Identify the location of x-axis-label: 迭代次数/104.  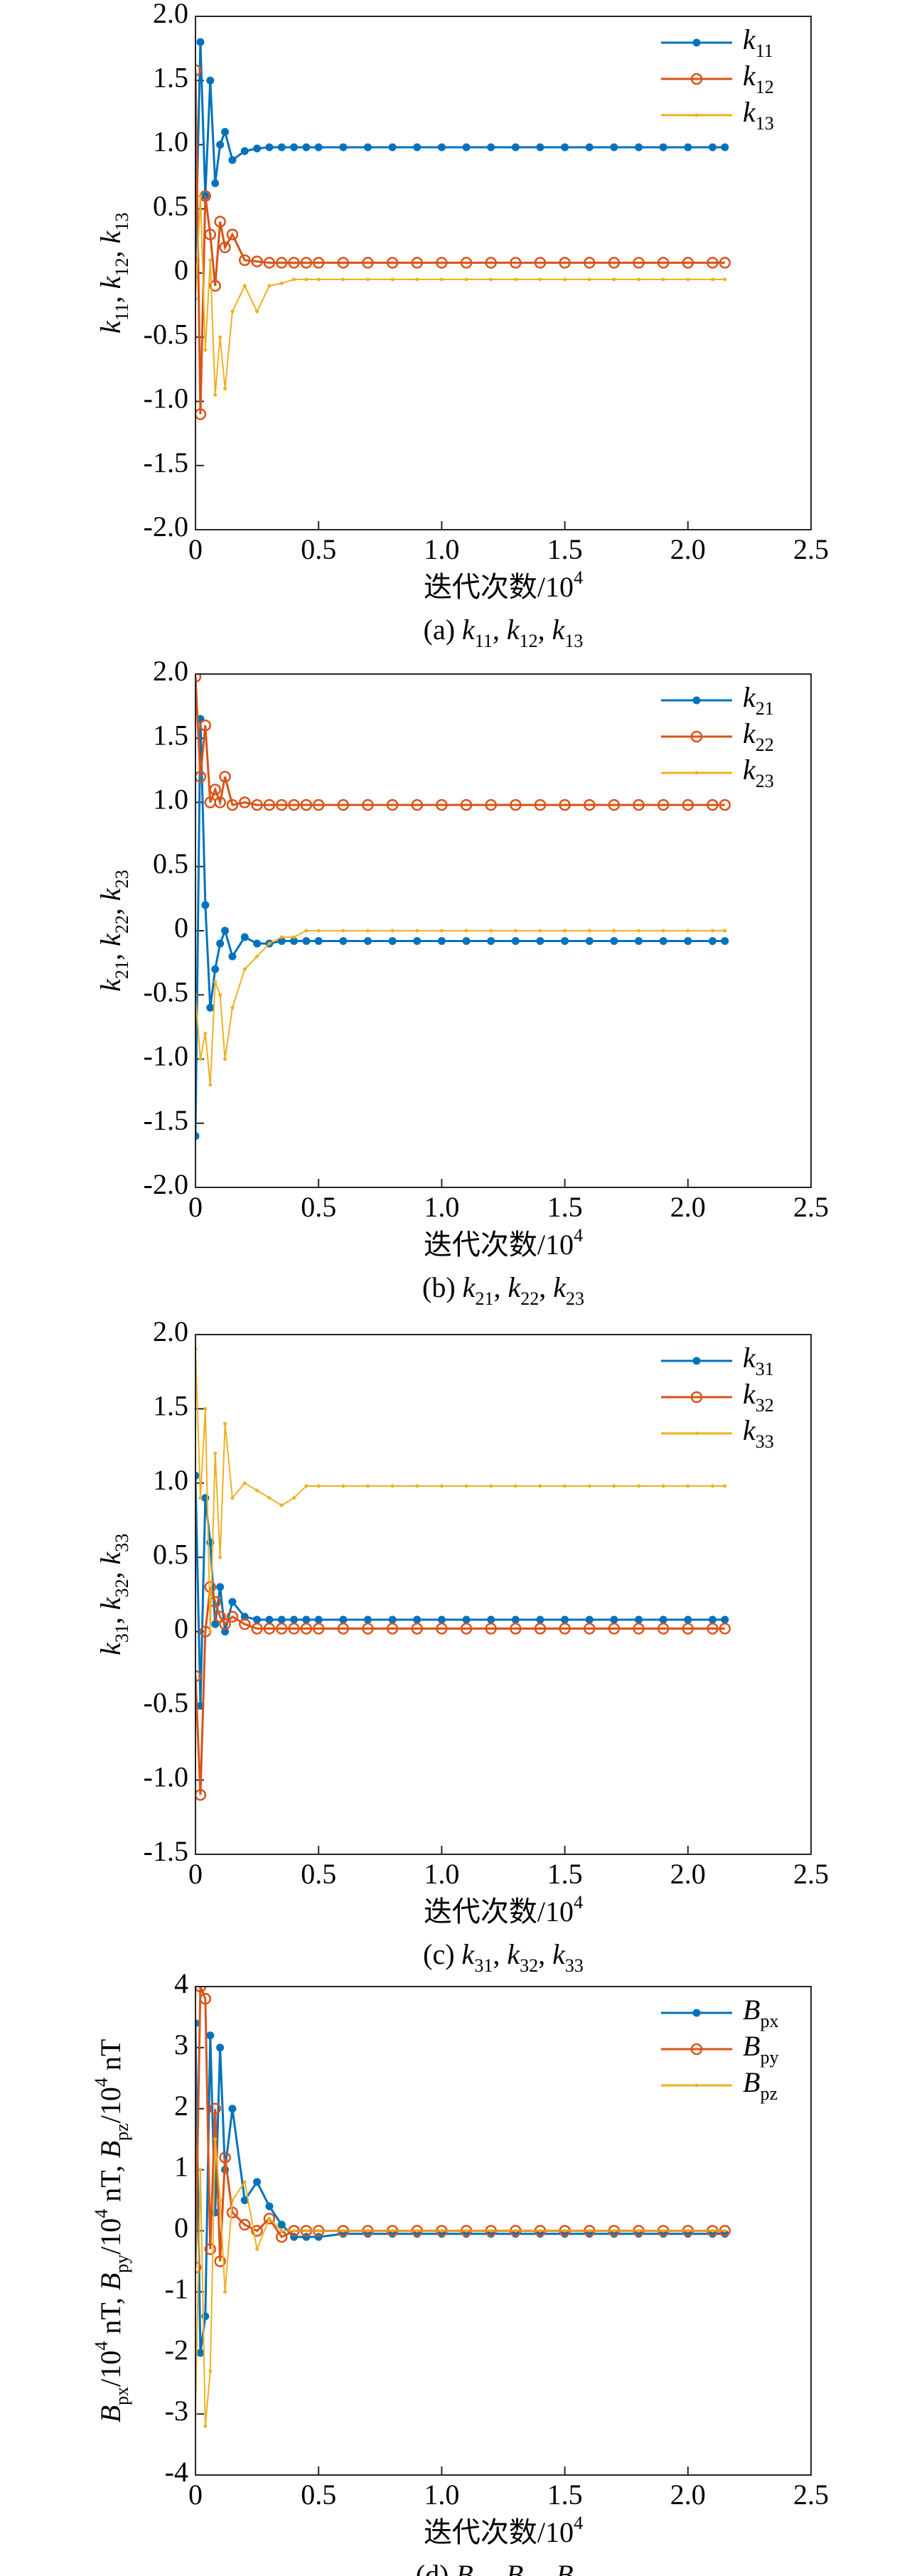
(503, 1910).